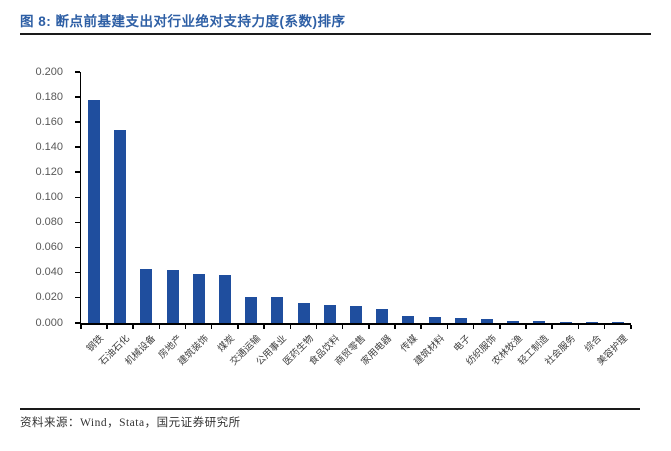 This screenshot has height=451, width=671. Describe the element at coordinates (49, 247) in the screenshot. I see `y-axis-tick-label: 0.060` at that location.